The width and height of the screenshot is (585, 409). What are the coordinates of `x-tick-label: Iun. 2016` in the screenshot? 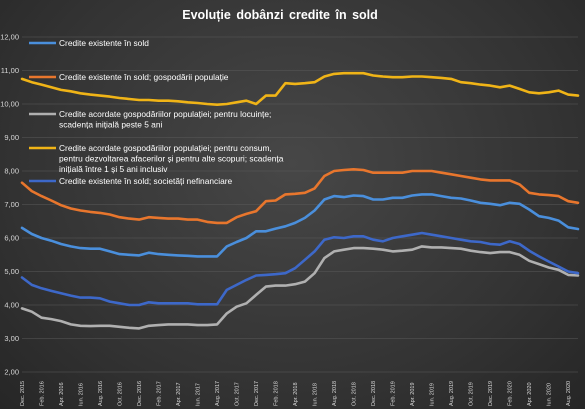 It's located at (82, 394).